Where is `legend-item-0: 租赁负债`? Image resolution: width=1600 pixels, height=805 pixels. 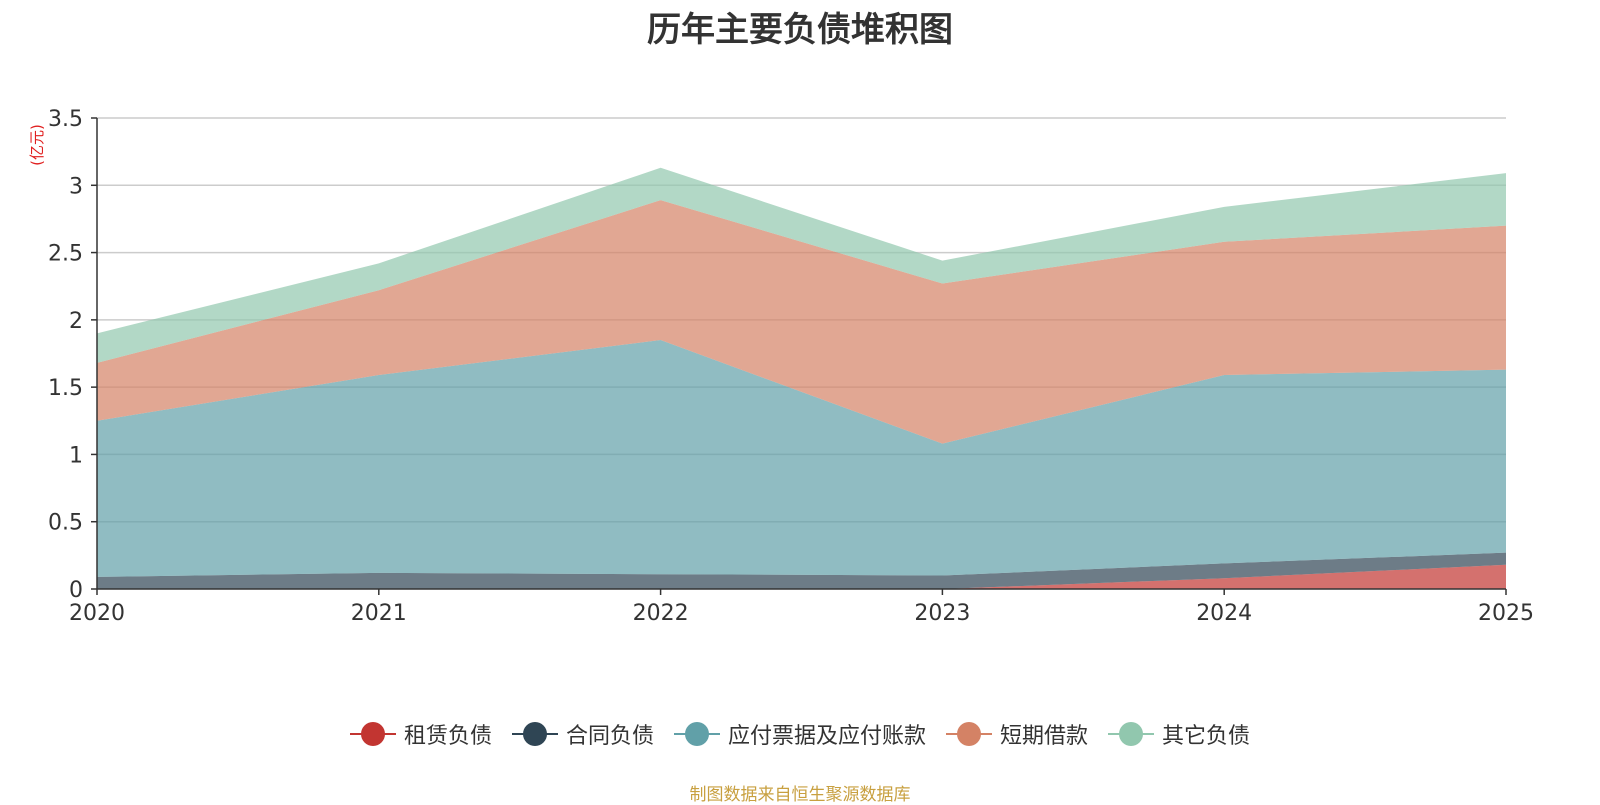
legend-item-0: 租赁负债 is located at coordinates (420, 734).